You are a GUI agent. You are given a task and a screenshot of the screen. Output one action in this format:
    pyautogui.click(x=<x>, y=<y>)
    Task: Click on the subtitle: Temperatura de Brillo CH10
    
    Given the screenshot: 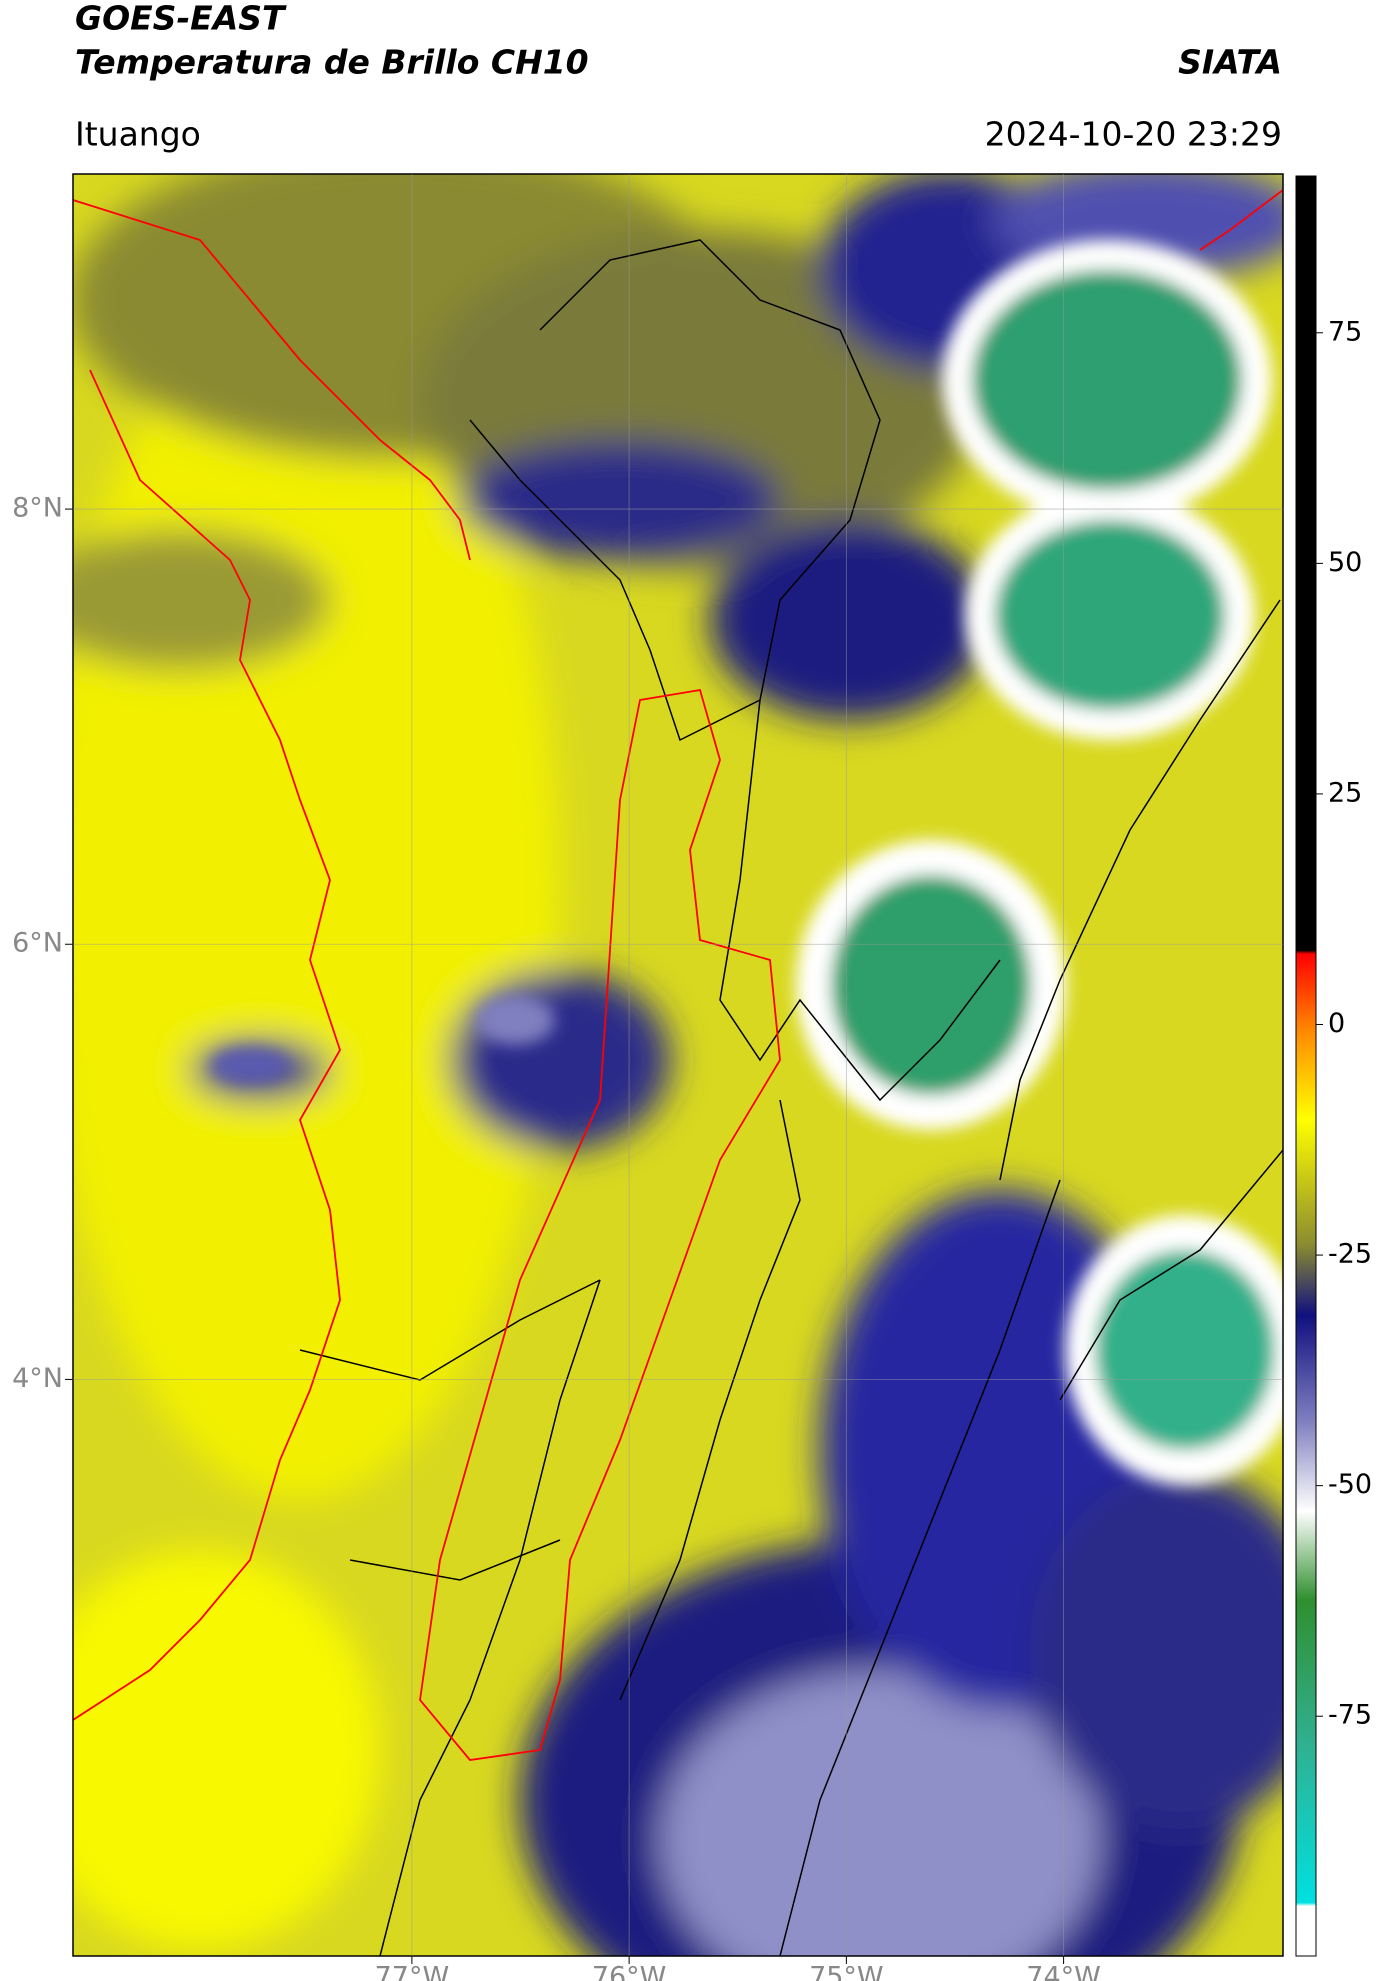 What is the action you would take?
    pyautogui.click(x=332, y=62)
    